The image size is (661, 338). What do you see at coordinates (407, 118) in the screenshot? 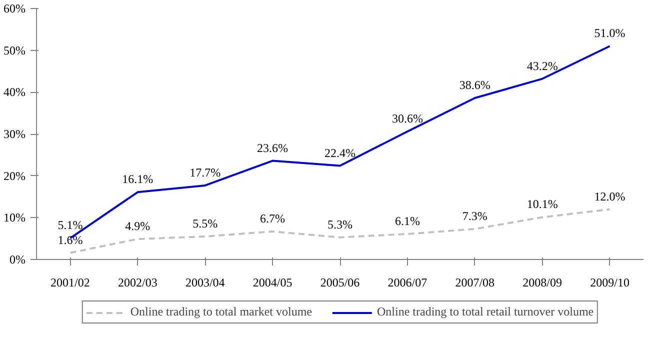
I see `data-label: 30.6%` at bounding box center [407, 118].